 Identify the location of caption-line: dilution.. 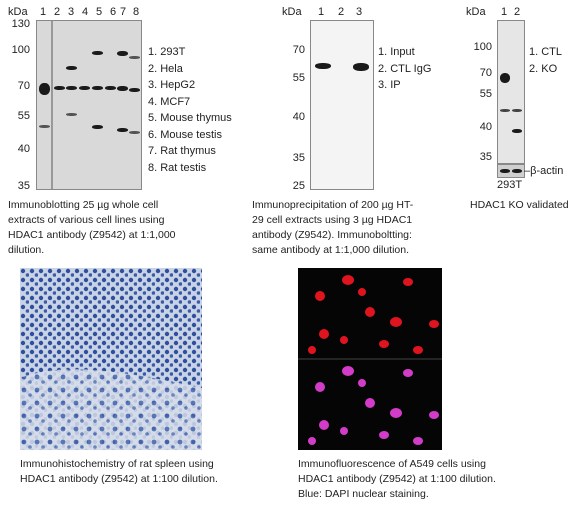
(26, 250).